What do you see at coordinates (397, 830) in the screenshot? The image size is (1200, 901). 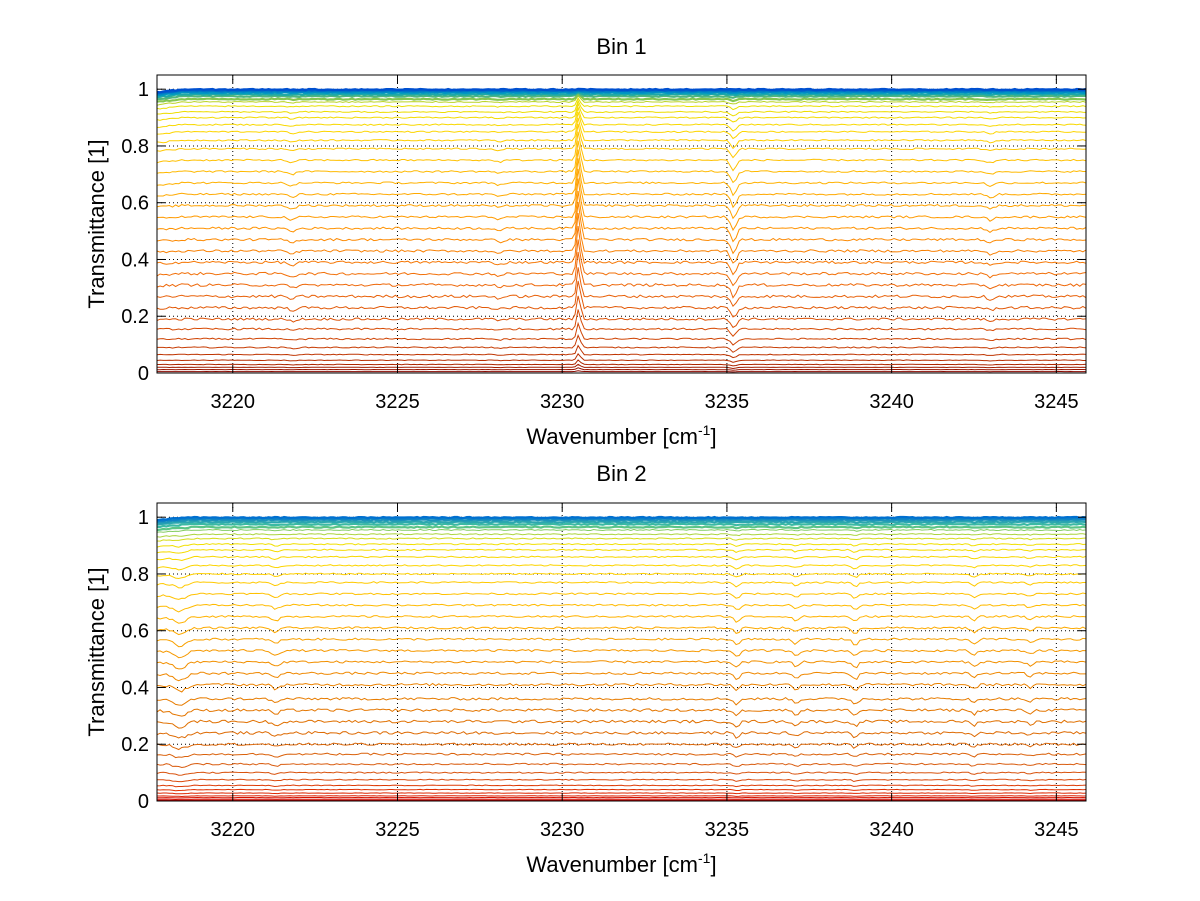 I see `x-tick-label: 3225` at bounding box center [397, 830].